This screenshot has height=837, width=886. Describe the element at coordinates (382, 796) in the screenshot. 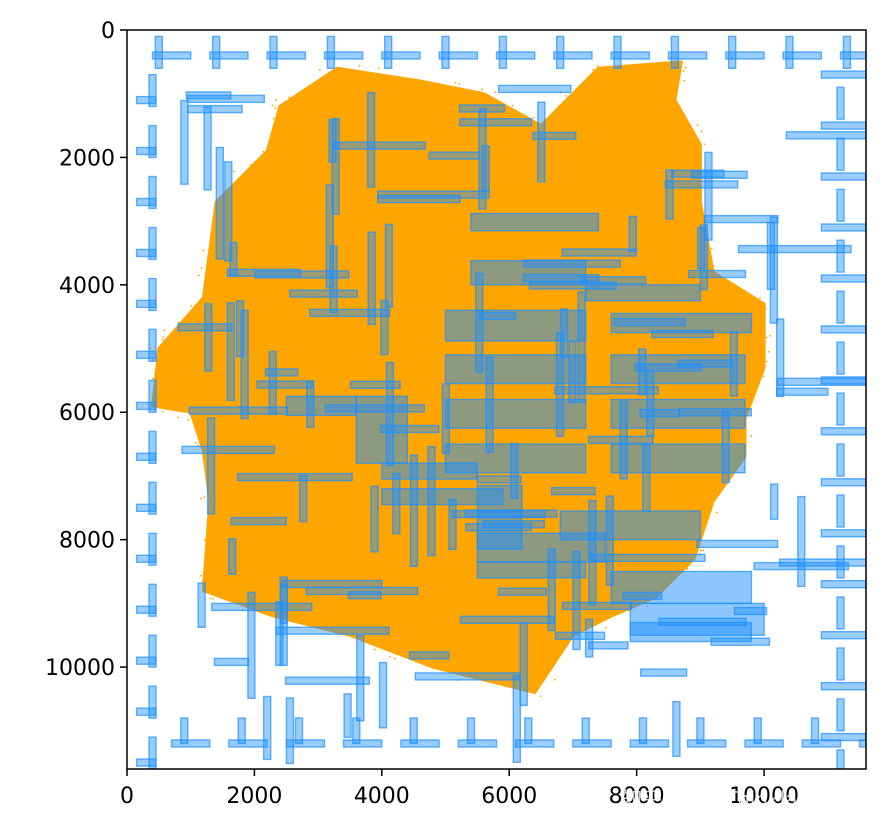

I see `x-tick-label: 4000` at that location.